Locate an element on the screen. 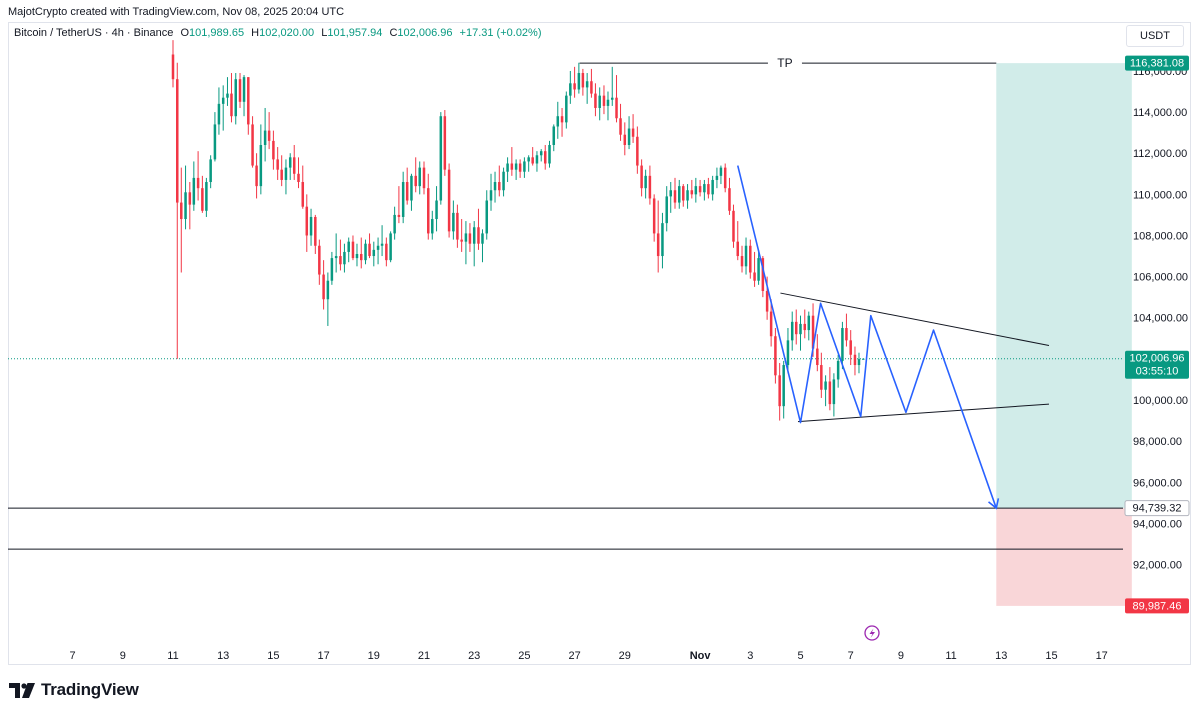 Image resolution: width=1200 pixels, height=713 pixels. price-label-text: 116,381.08 is located at coordinates (1157, 64).